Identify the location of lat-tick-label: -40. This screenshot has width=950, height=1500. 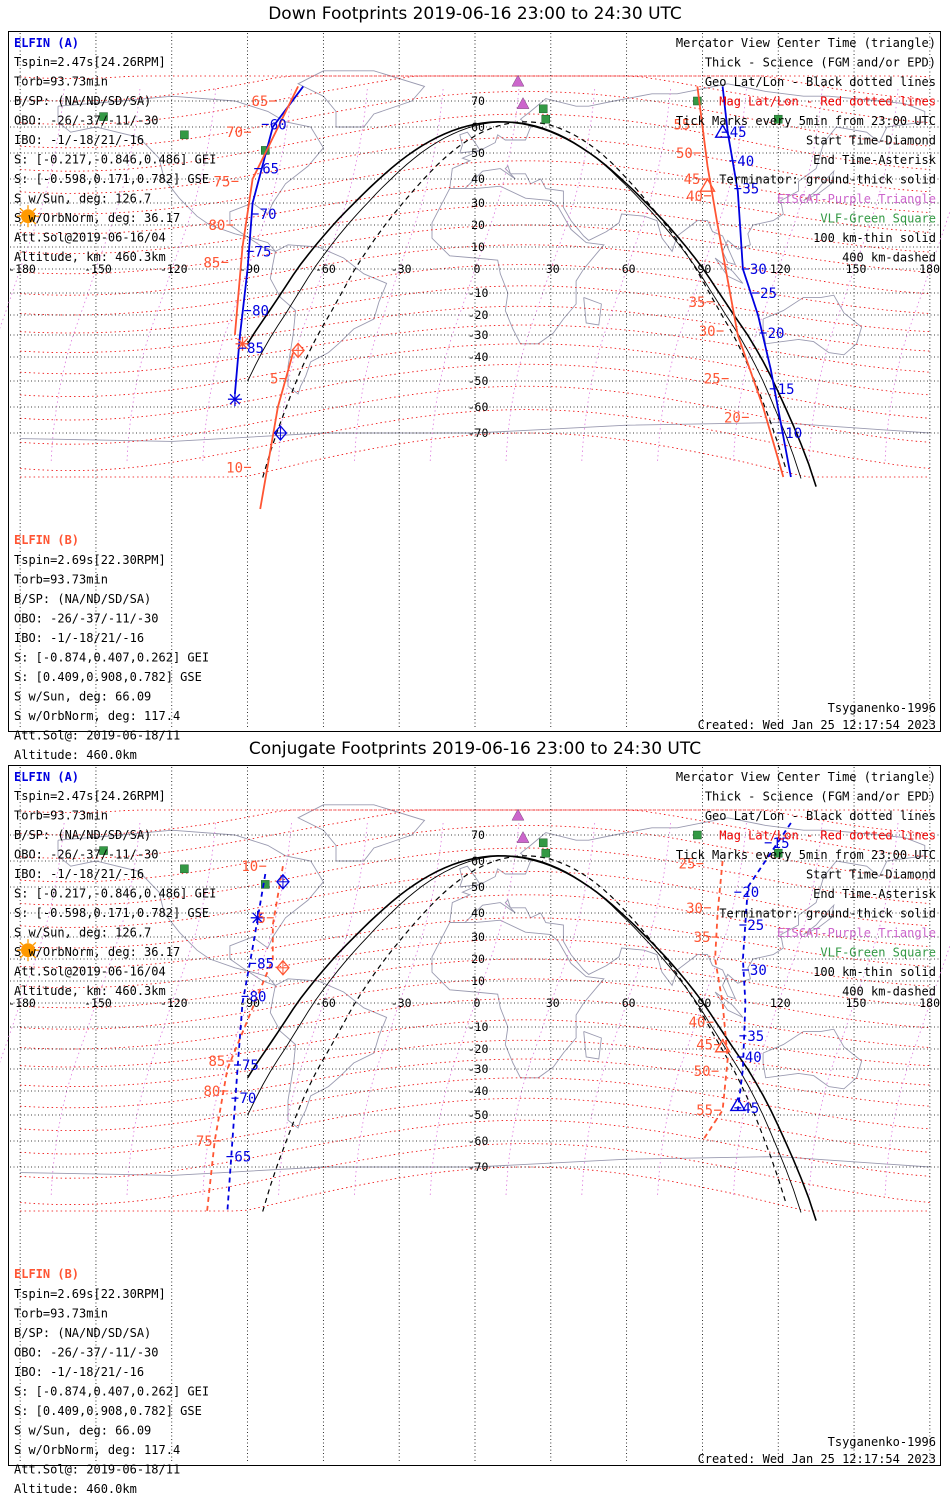
(478, 1091).